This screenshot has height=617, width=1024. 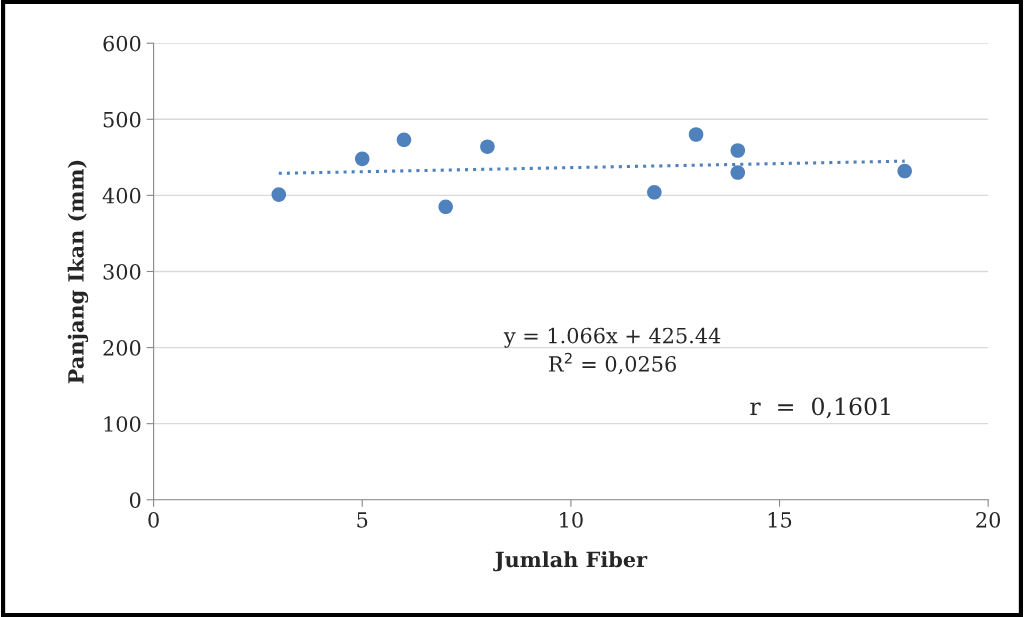 What do you see at coordinates (362, 520) in the screenshot?
I see `x-tick-label: 5` at bounding box center [362, 520].